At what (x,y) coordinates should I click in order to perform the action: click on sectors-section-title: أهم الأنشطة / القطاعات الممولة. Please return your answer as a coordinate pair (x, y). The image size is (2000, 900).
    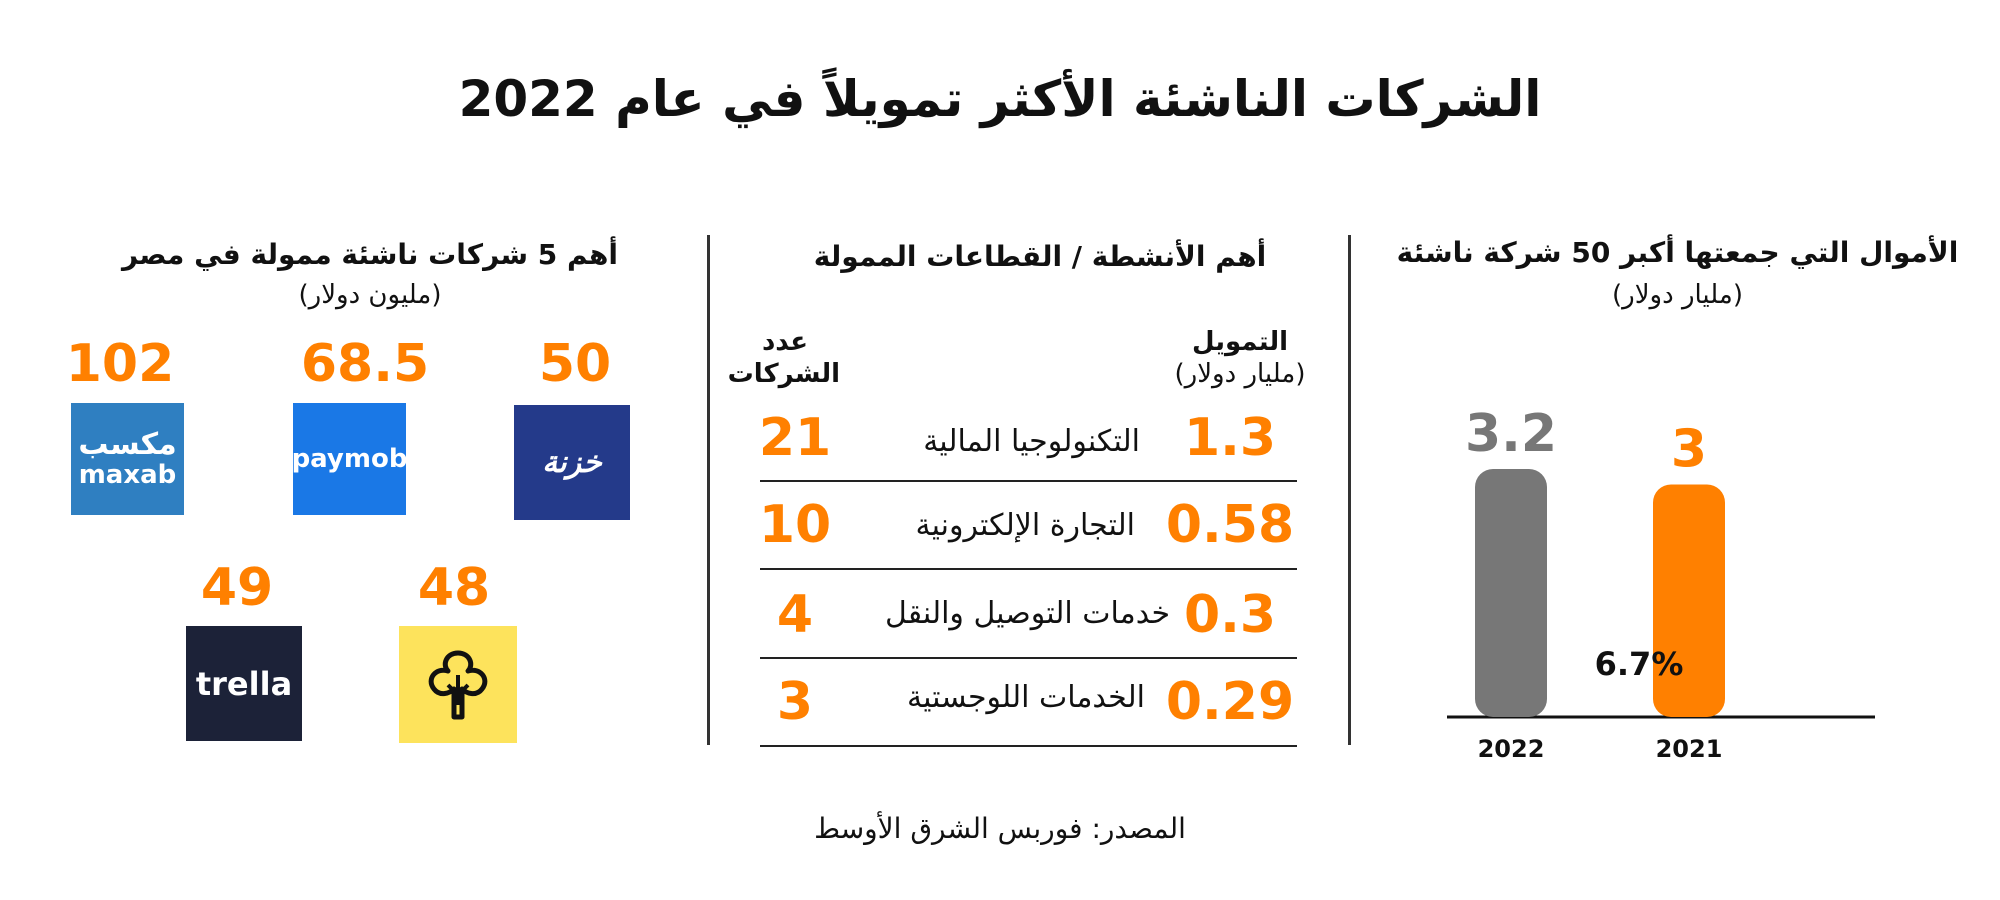
    Looking at the image, I should click on (1040, 256).